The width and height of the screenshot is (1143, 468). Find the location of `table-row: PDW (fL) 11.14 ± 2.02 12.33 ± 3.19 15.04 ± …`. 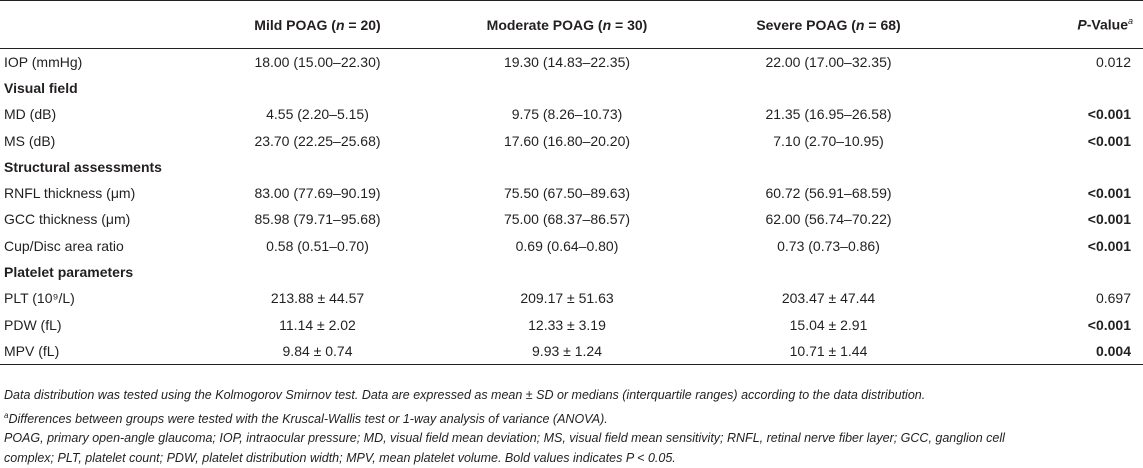

table-row: PDW (fL) 11.14 ± 2.02 12.33 ± 3.19 15.04 ± … is located at coordinates (571, 324).